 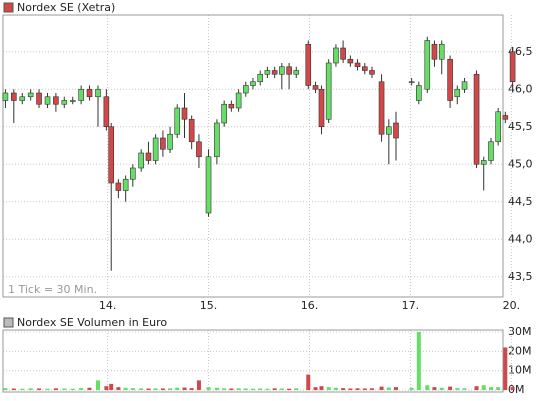 I want to click on volume-title: Nordex SE Volumen in Euro, so click(x=92, y=322).